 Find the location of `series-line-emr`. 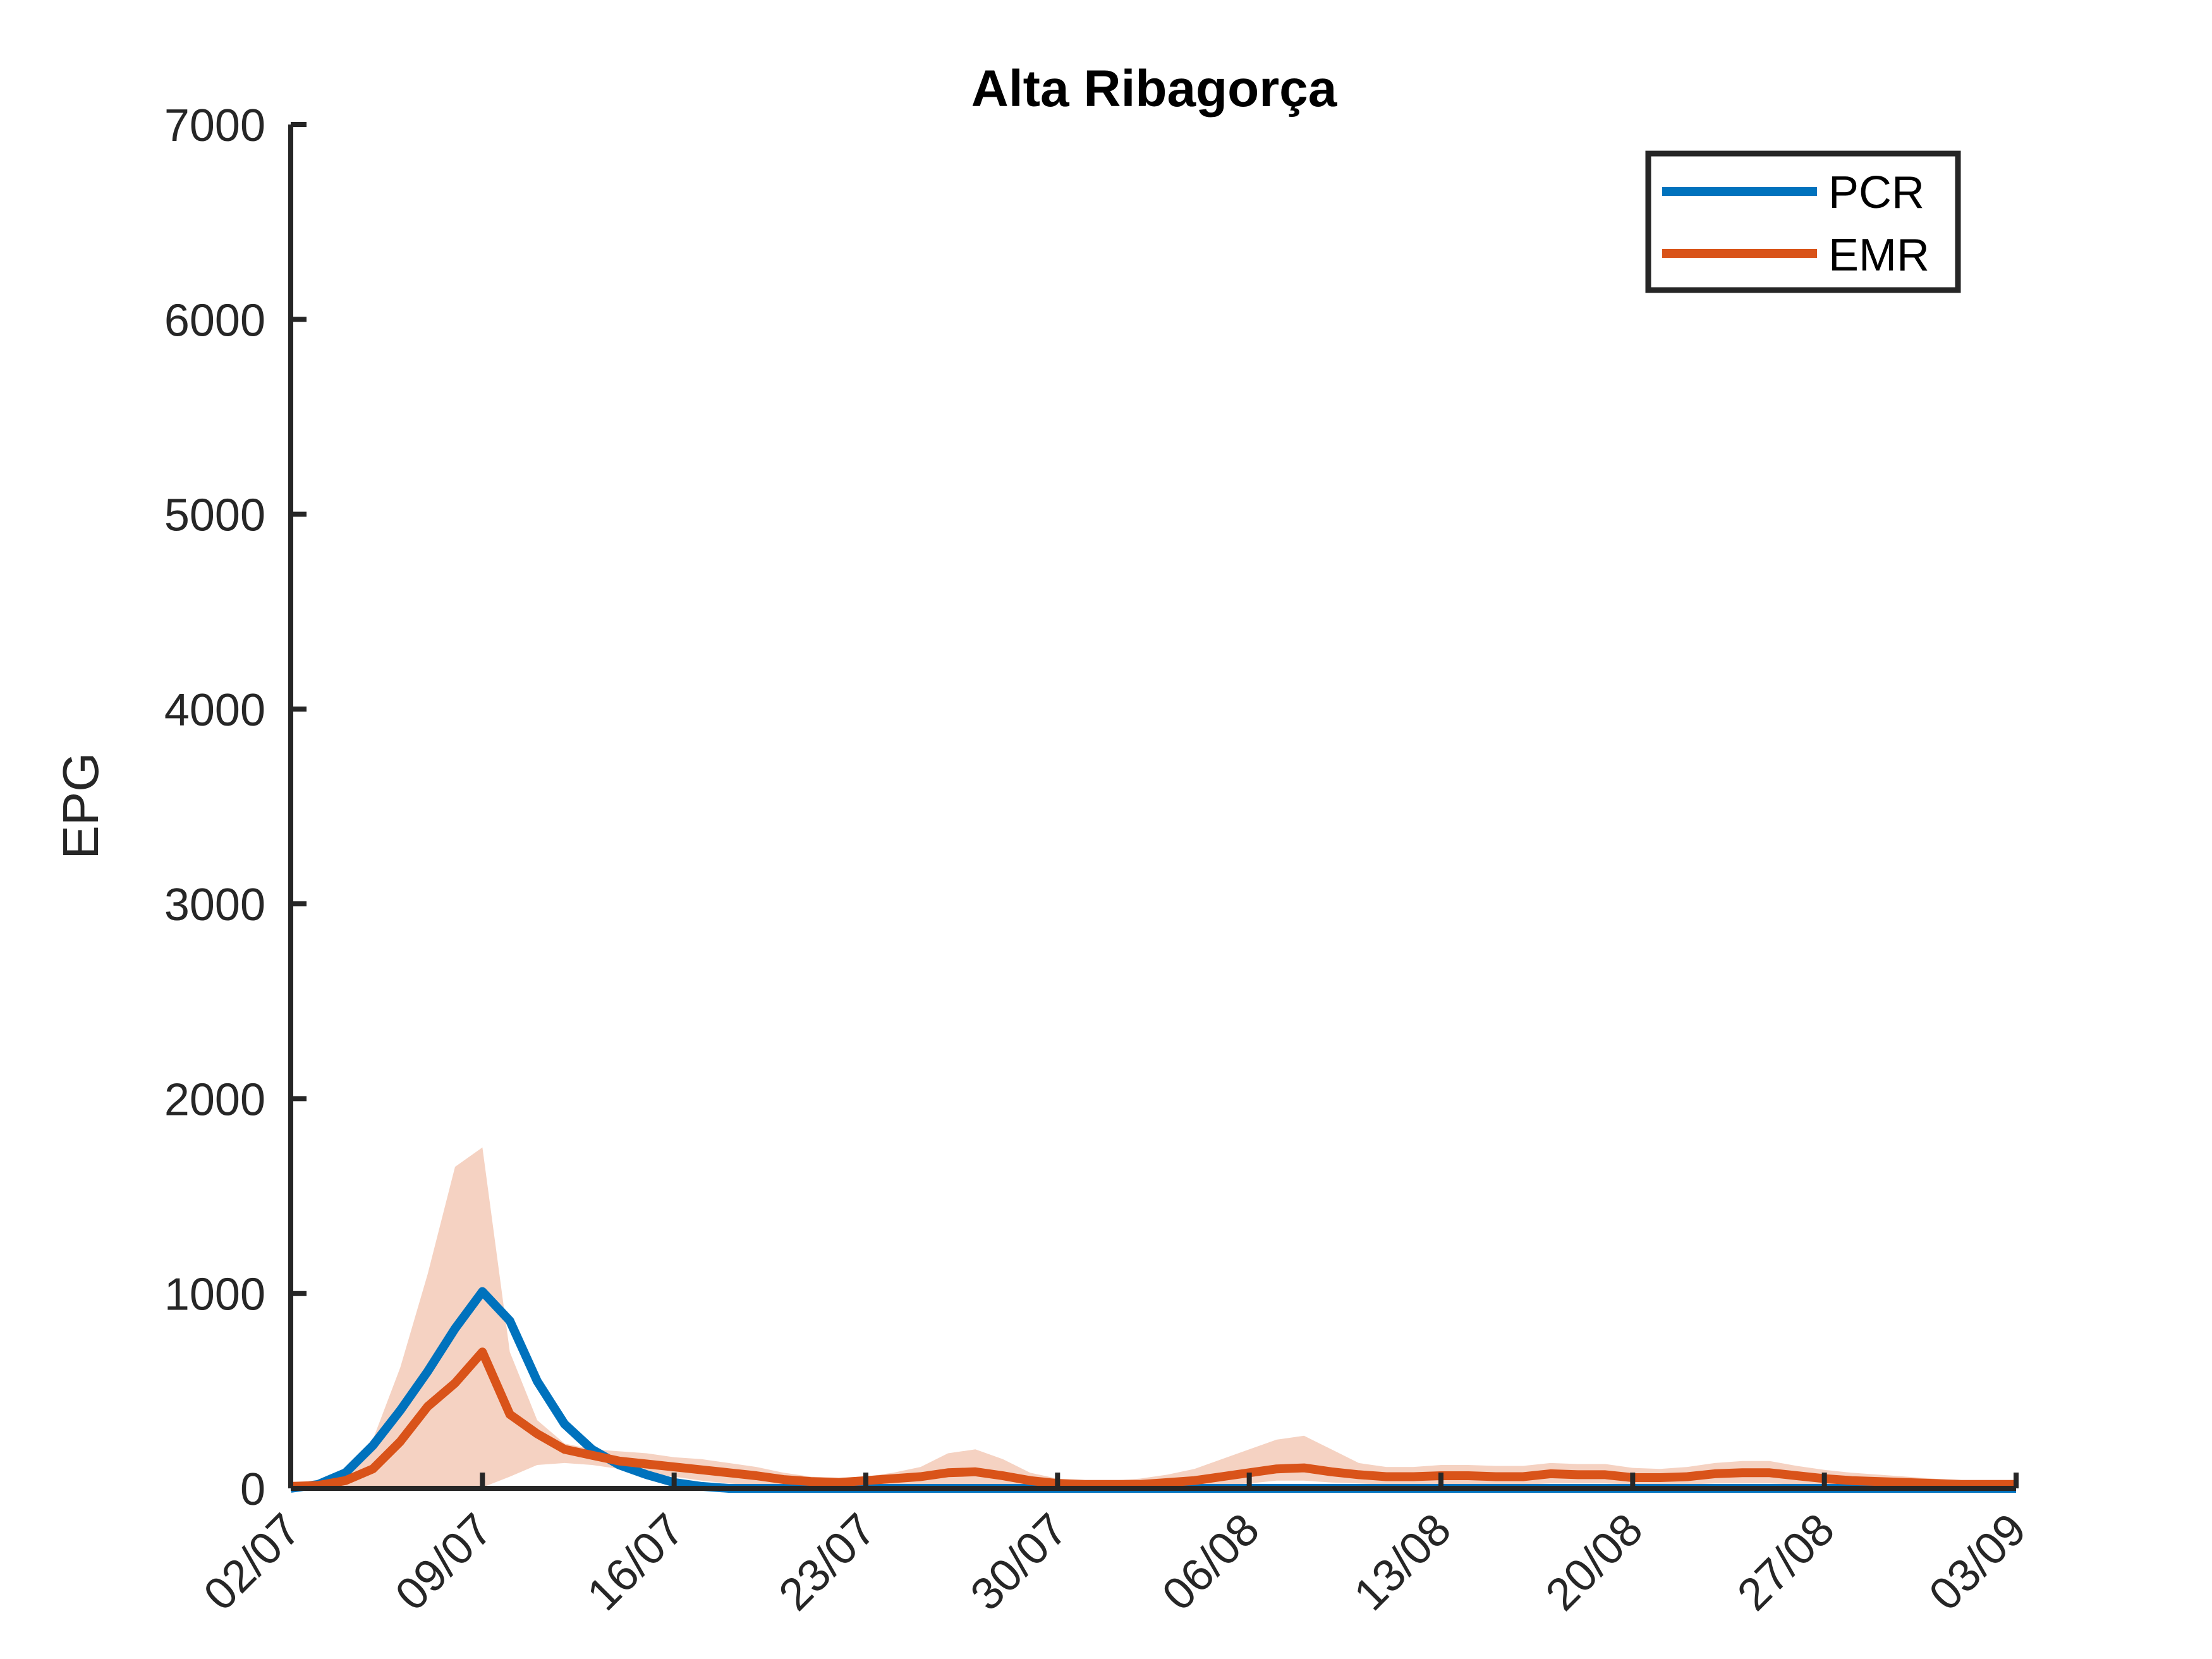

series-line-emr is located at coordinates (1153, 1419).